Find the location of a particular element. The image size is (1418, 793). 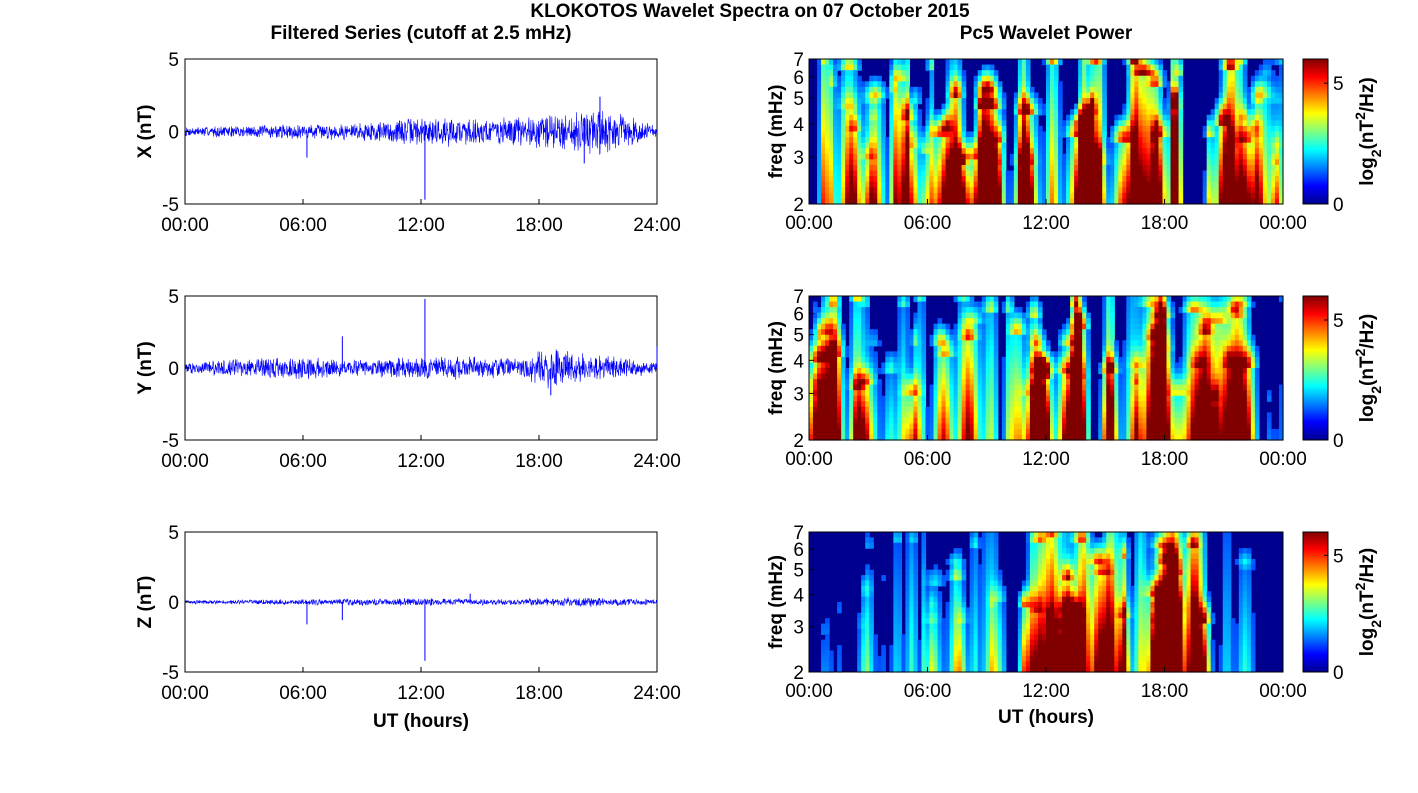

xtick-label: 24:00 is located at coordinates (657, 461).